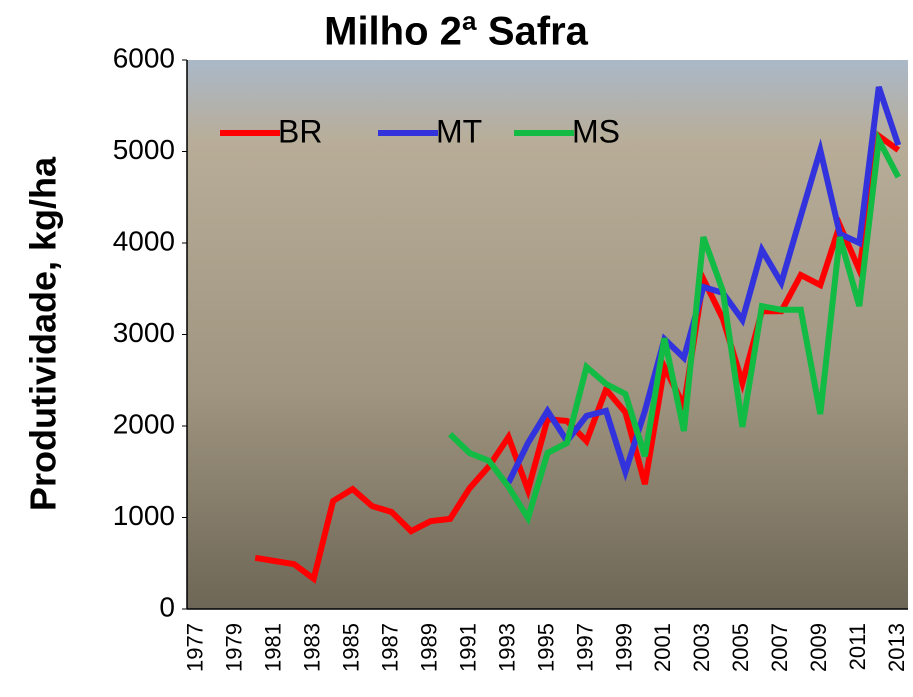  What do you see at coordinates (467, 647) in the screenshot?
I see `x-tick-label: 1991` at bounding box center [467, 647].